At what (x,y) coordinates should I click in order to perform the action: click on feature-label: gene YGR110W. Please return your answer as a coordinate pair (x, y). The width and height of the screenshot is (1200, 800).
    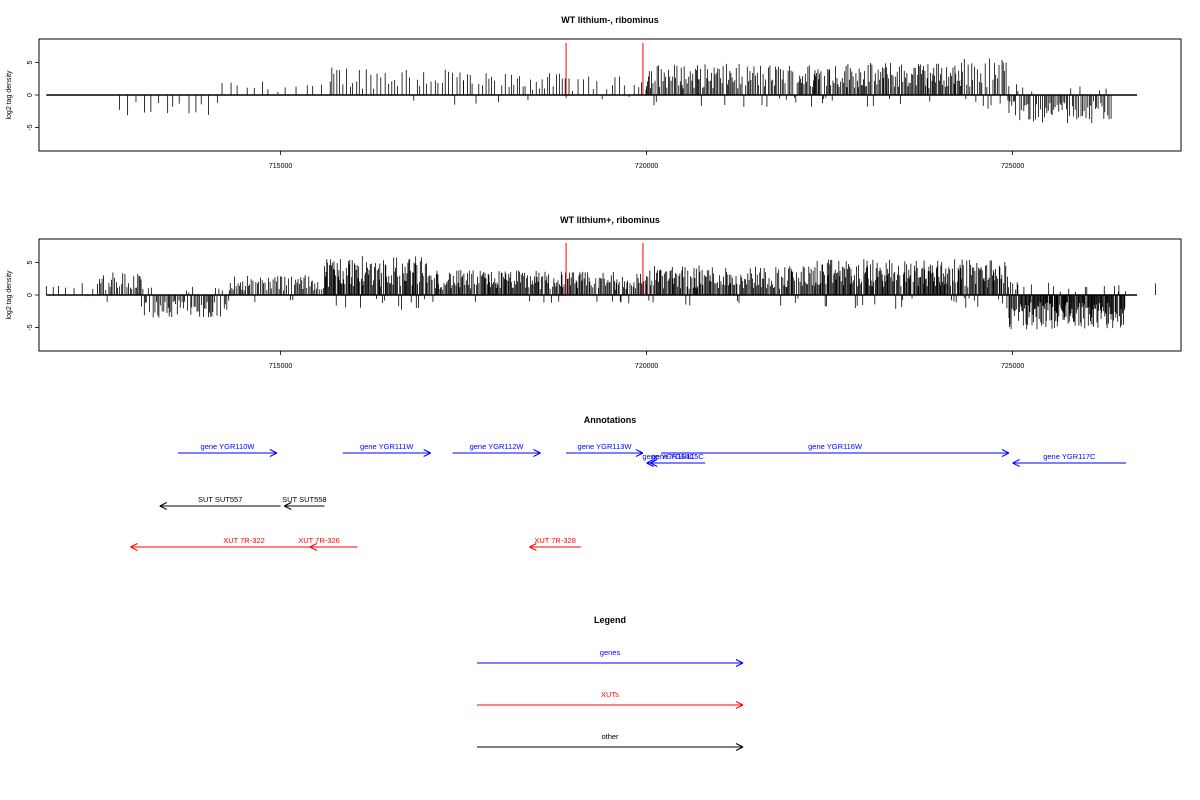
    Looking at the image, I should click on (228, 446).